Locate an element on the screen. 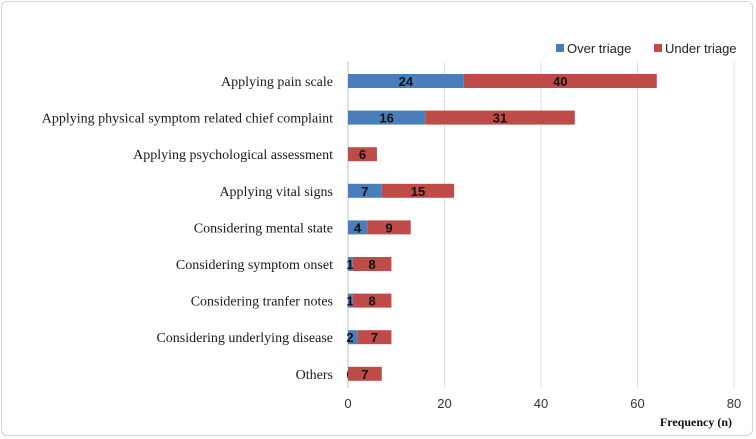  category-label: Considering tranfer notes is located at coordinates (262, 302).